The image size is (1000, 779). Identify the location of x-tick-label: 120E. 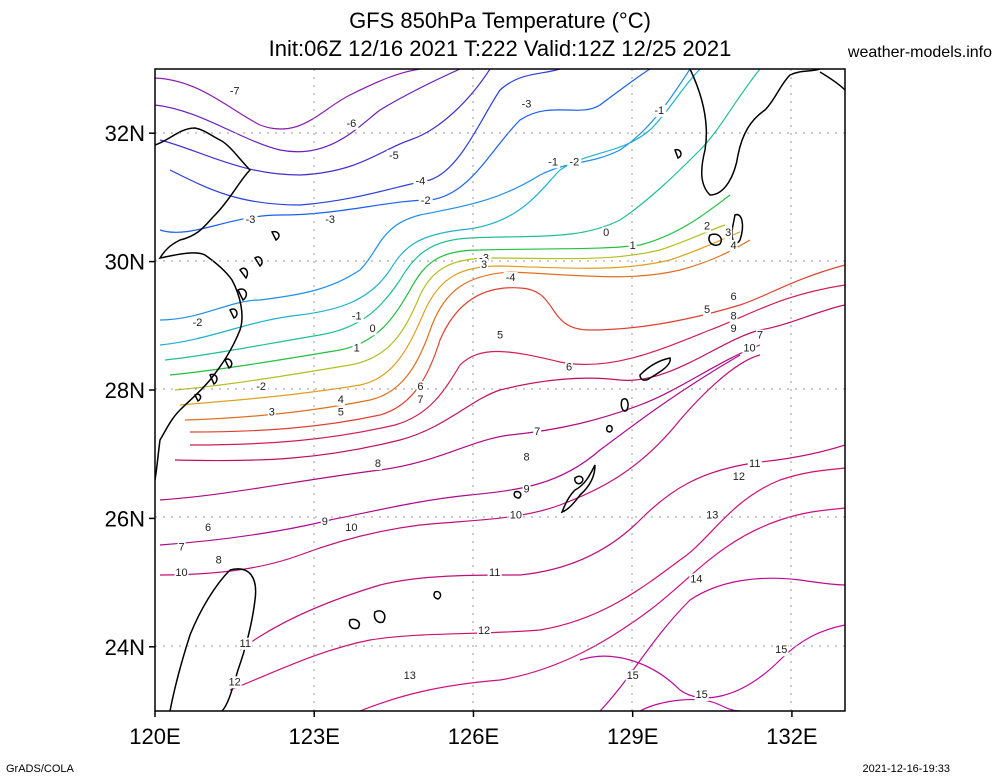
(154, 736).